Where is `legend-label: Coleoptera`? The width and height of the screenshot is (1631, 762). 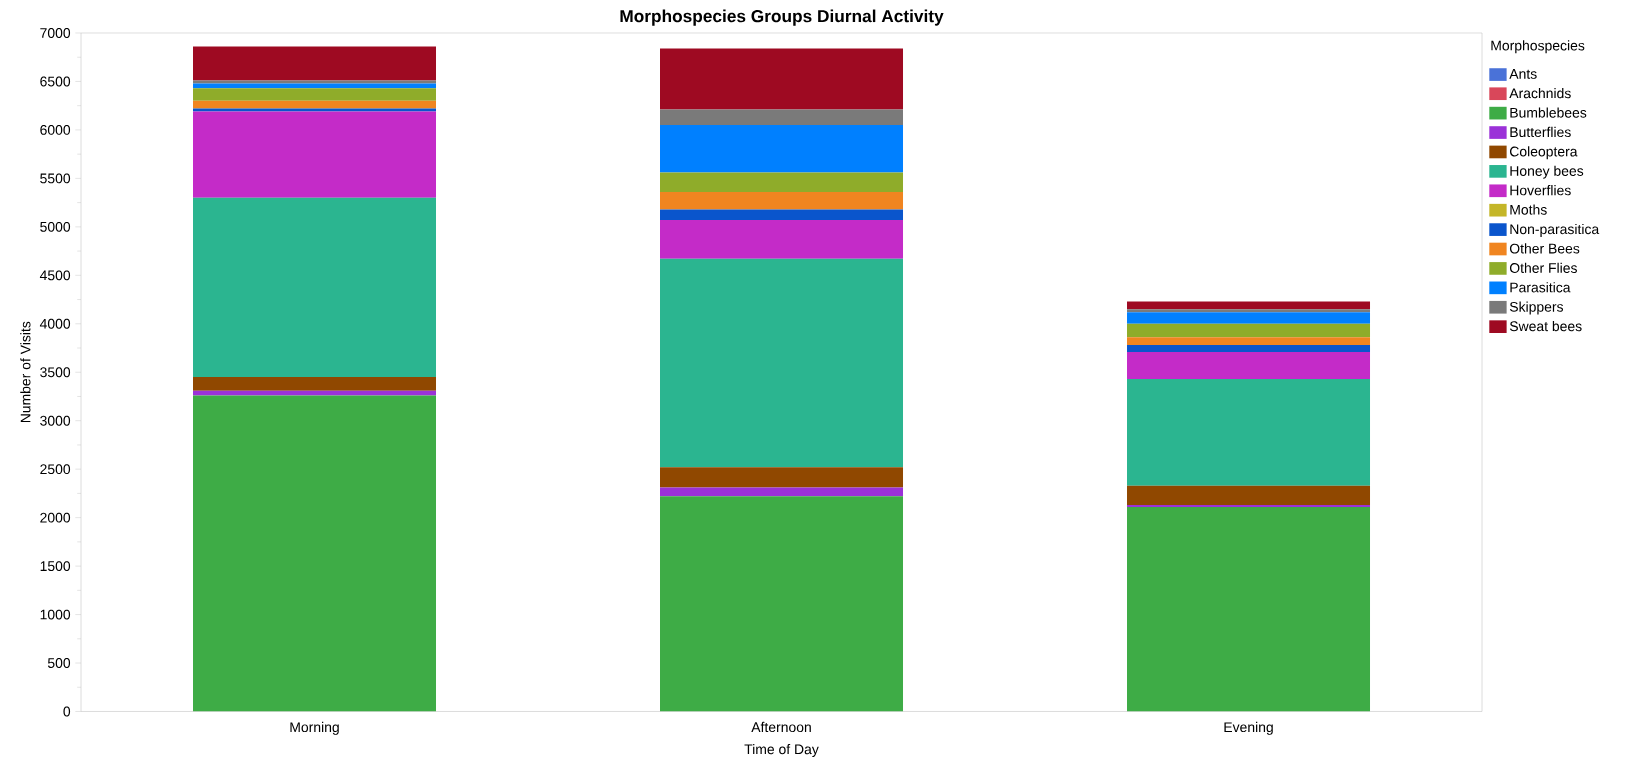
legend-label: Coleoptera is located at coordinates (1543, 153).